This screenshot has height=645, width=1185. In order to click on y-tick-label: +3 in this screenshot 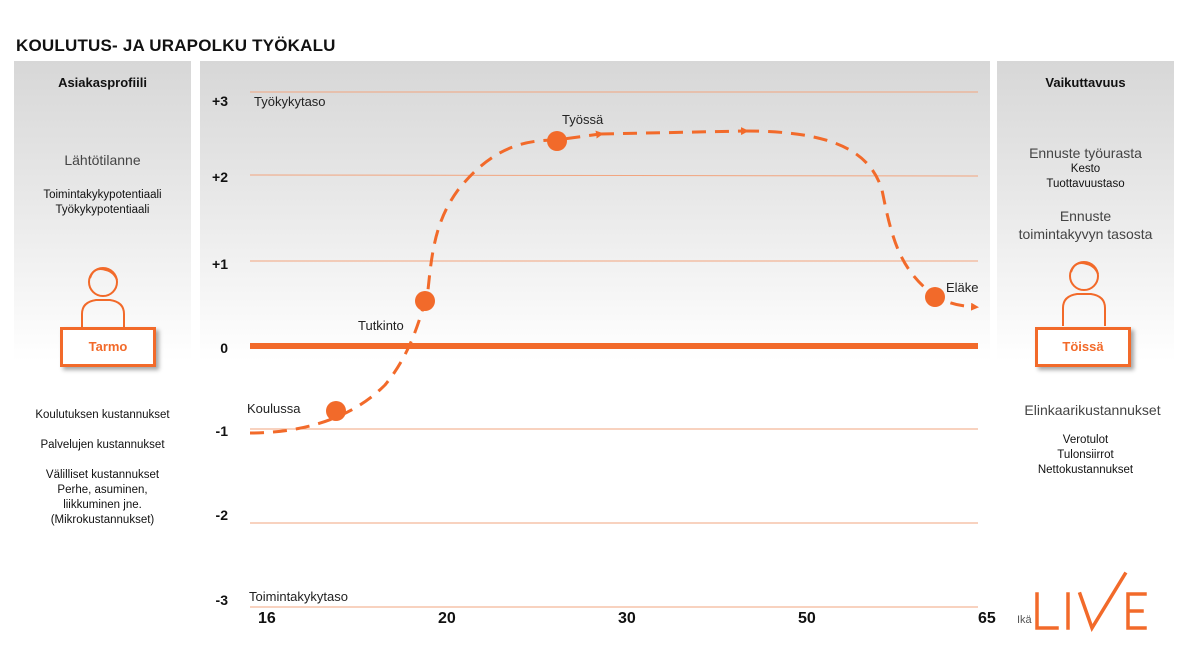, I will do `click(220, 101)`.